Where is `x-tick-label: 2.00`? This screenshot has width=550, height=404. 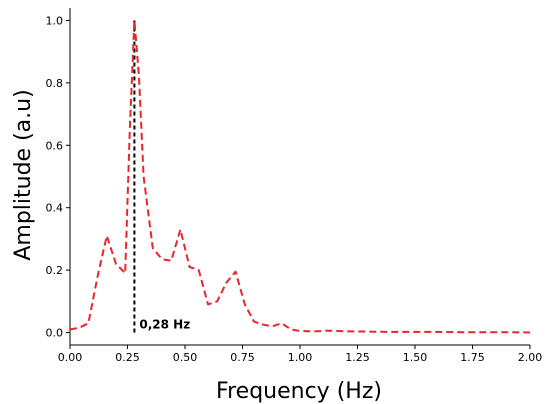 x-tick-label: 2.00 is located at coordinates (530, 357).